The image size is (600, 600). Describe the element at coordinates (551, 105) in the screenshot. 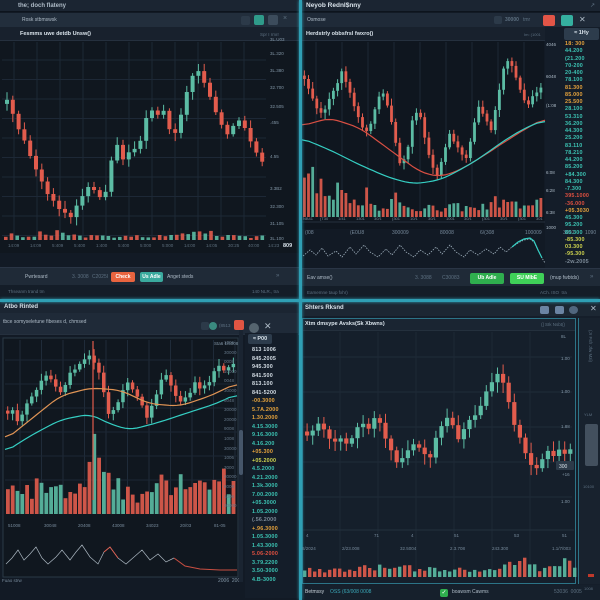

I see `svg-text: (1:08` at that location.